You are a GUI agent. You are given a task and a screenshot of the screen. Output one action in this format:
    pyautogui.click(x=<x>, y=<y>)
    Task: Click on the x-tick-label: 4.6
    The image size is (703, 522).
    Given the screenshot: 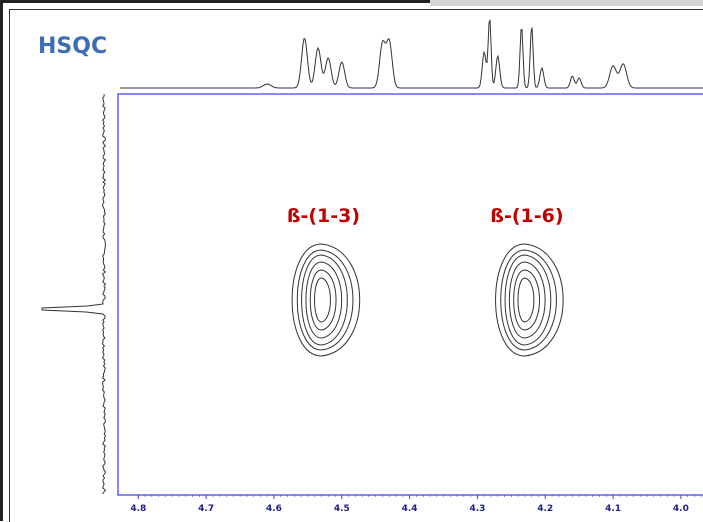 What is the action you would take?
    pyautogui.click(x=274, y=509)
    